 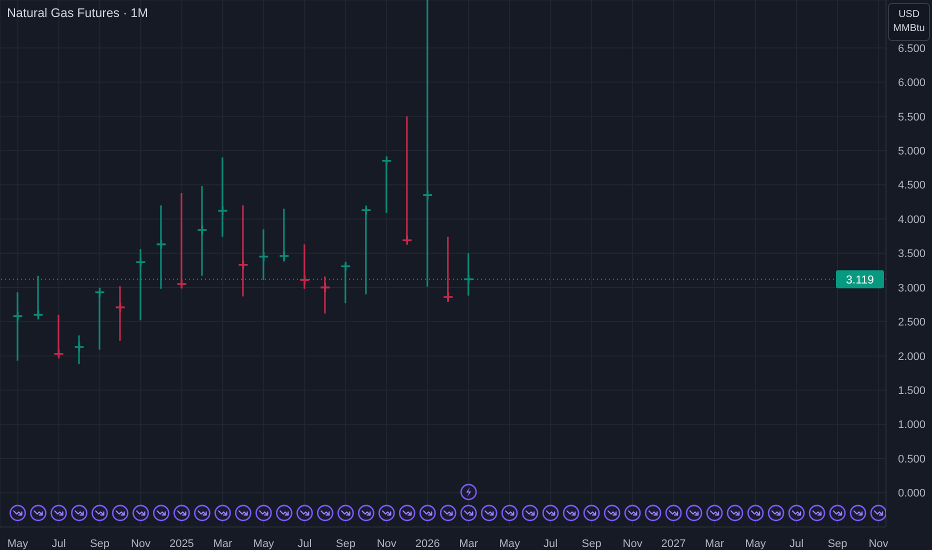 I want to click on y-tick-label: 5.500, so click(x=912, y=117).